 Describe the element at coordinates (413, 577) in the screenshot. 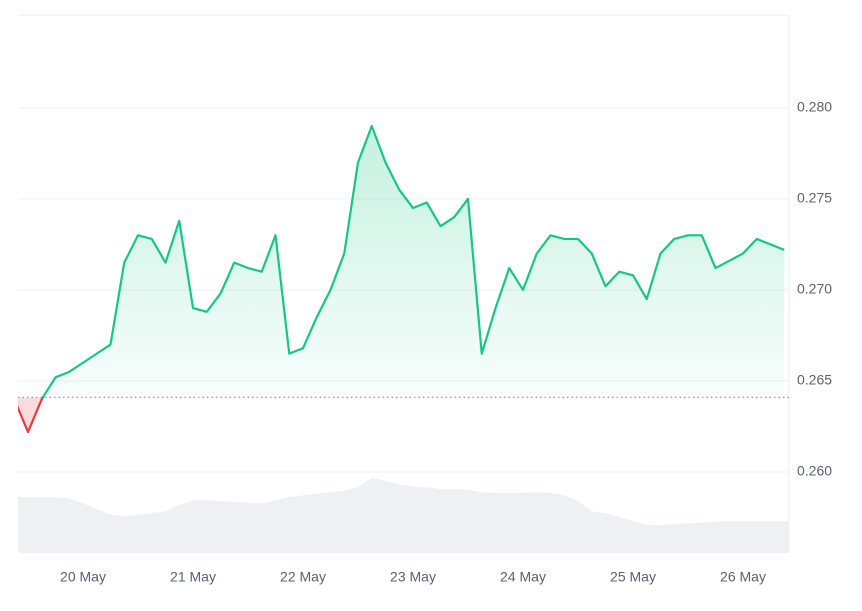

I see `x-tick-label: 23 May` at that location.